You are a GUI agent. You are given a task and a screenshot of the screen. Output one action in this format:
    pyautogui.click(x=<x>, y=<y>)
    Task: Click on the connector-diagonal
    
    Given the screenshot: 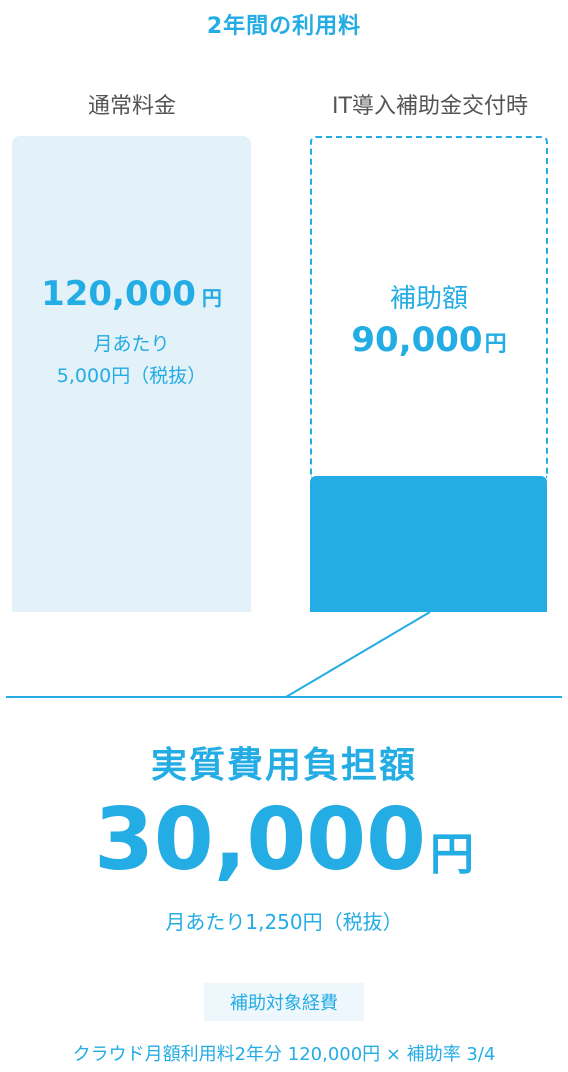 What is the action you would take?
    pyautogui.click(x=358, y=654)
    